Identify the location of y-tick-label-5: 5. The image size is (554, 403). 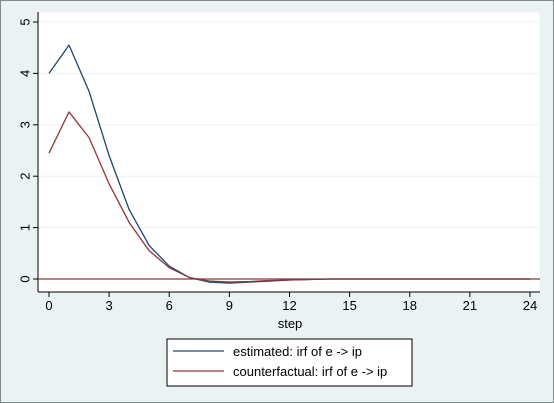
(25, 21).